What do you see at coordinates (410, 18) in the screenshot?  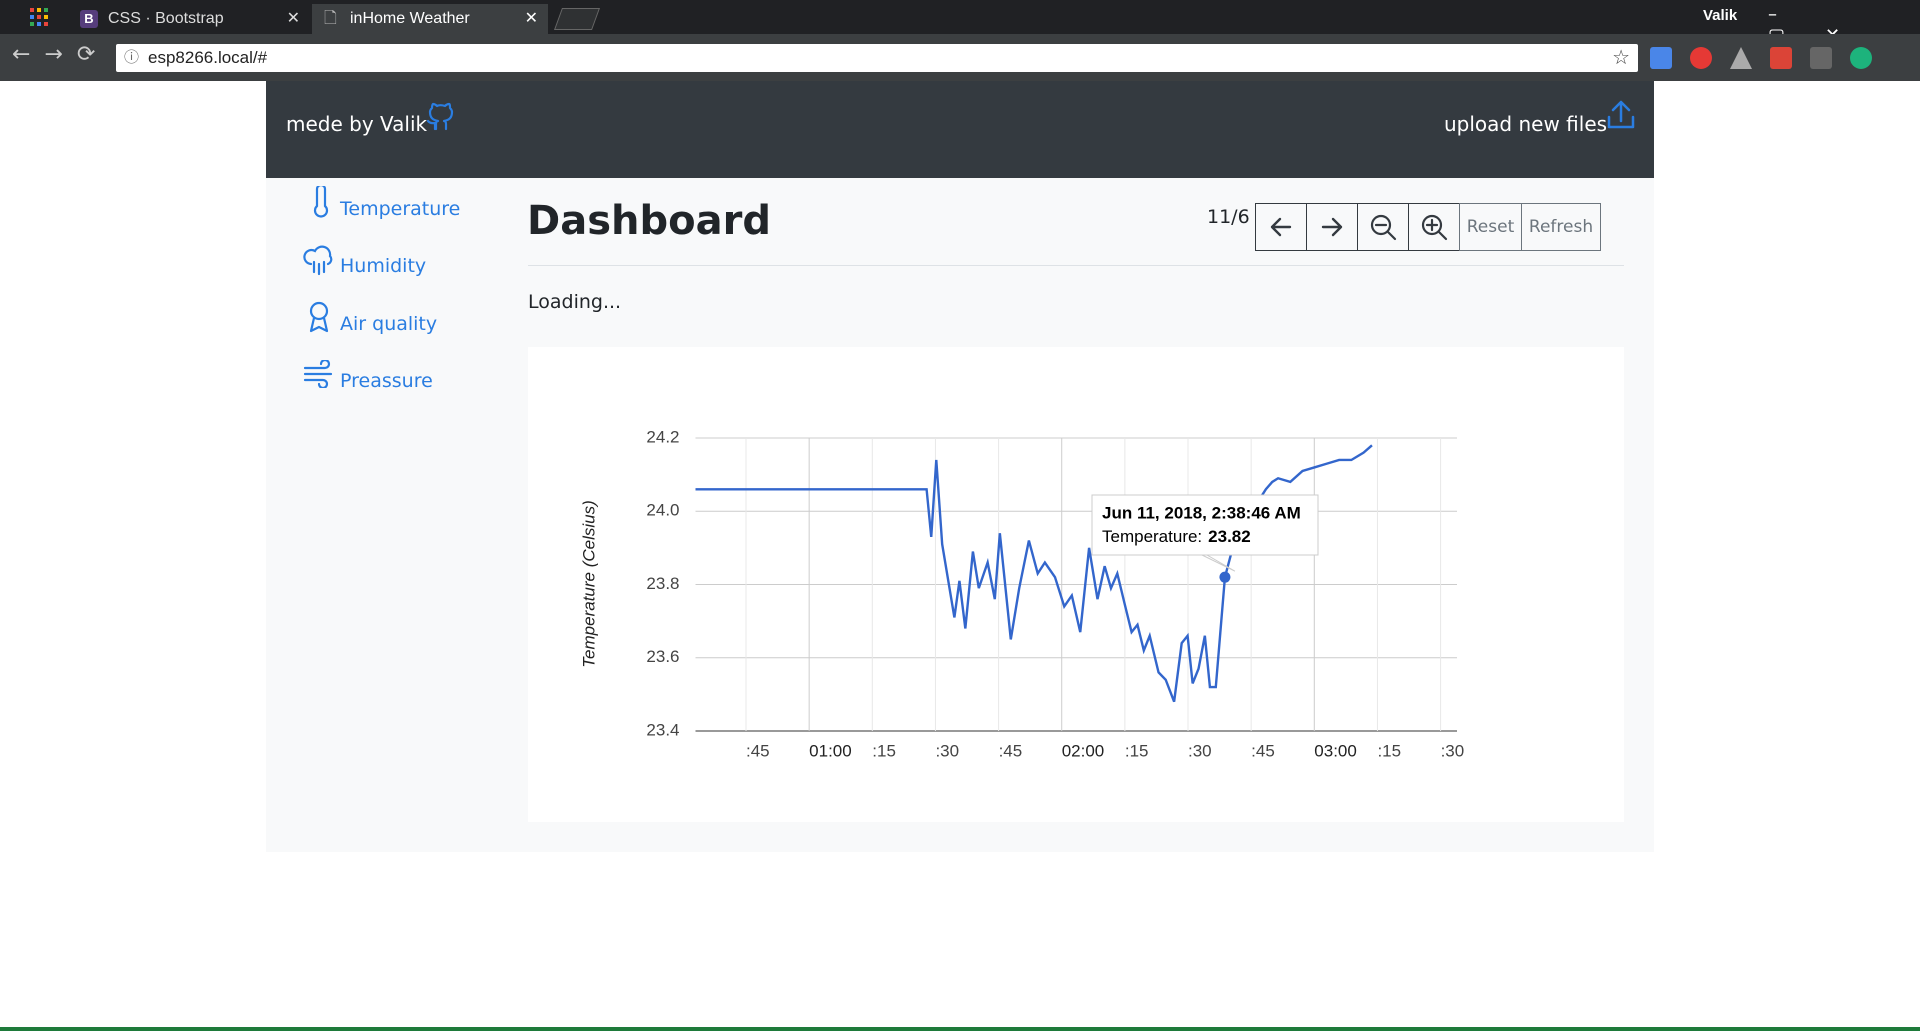 I see `tab-title: inHome Weather` at bounding box center [410, 18].